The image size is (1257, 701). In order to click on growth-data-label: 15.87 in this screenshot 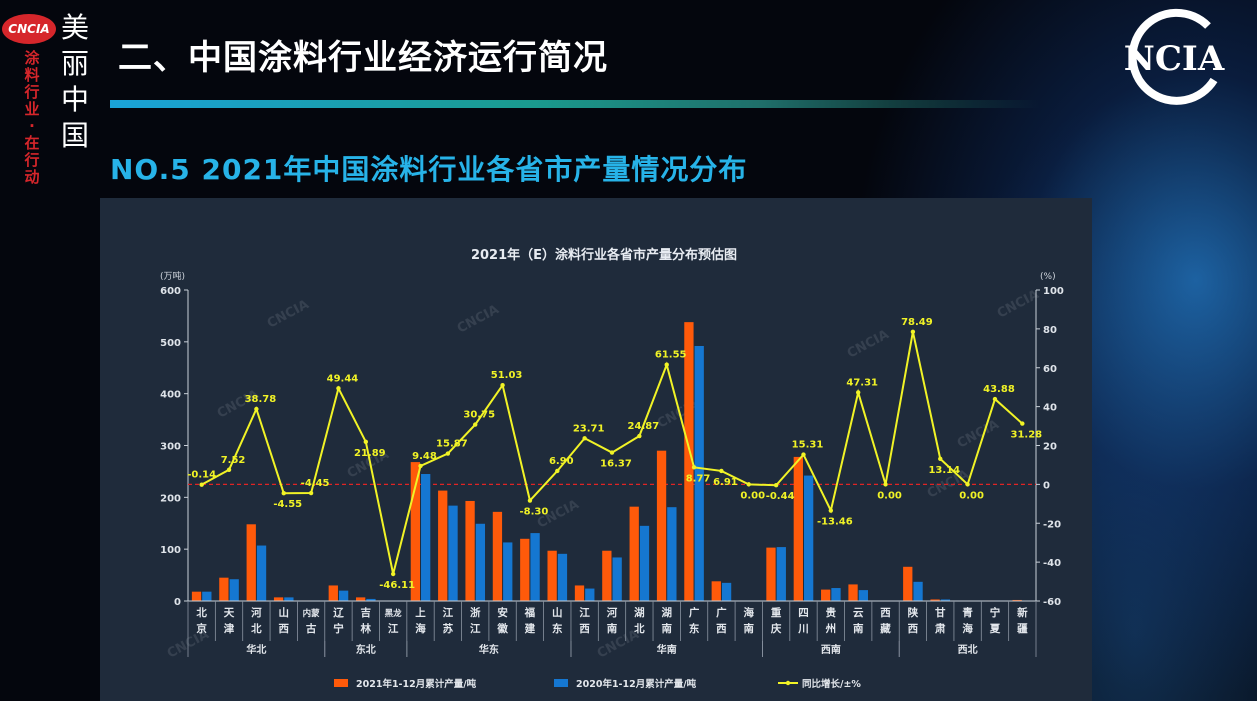, I will do `click(452, 444)`.